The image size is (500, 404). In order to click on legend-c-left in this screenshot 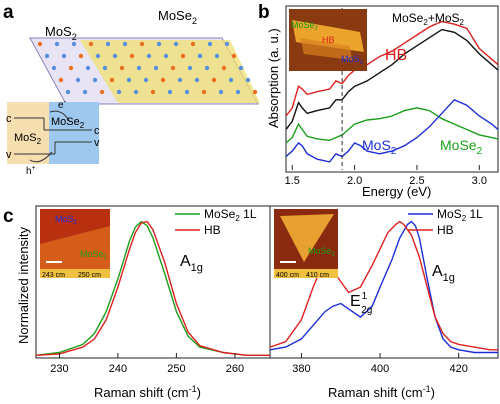, I will do `click(187, 222)`.